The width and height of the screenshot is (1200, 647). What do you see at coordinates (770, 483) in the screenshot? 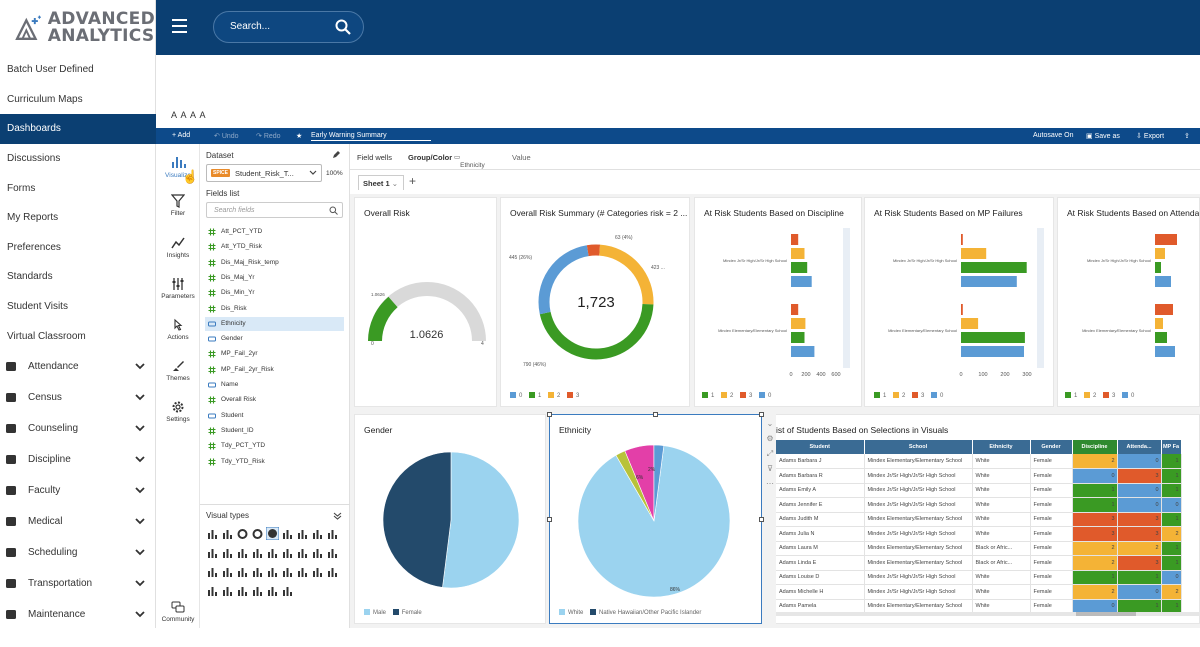
I see `more-options-icon: ⋯` at bounding box center [770, 483].